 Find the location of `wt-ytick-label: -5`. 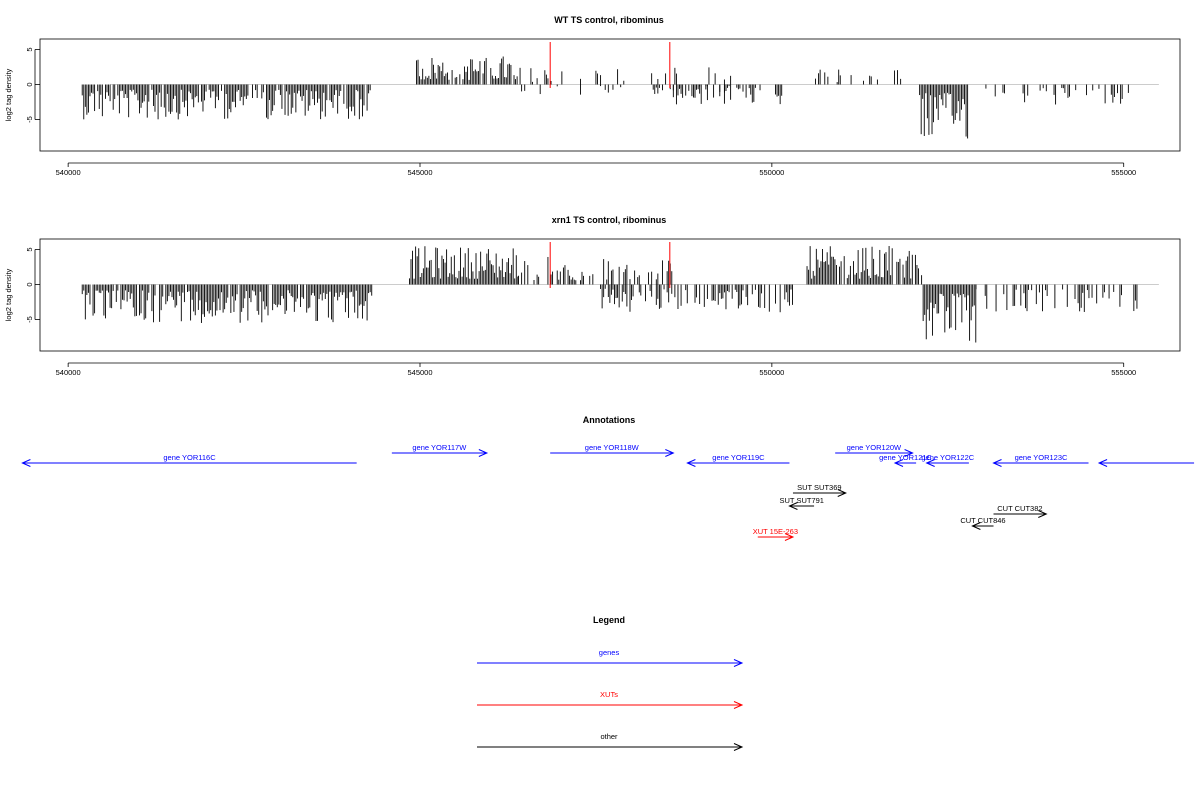

wt-ytick-label: -5 is located at coordinates (29, 119).